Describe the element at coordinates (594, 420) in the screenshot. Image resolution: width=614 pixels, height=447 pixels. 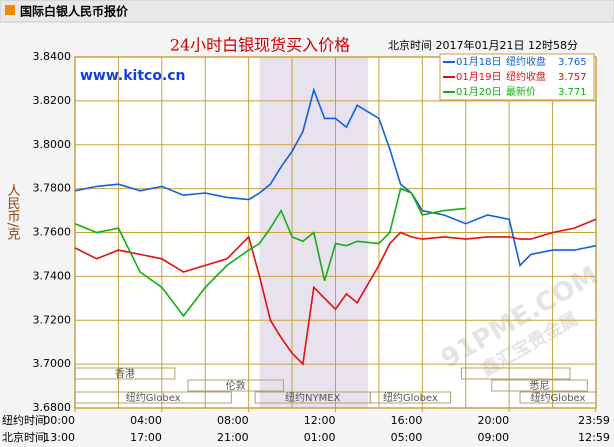
I see `x-tick-label: 23:59` at that location.